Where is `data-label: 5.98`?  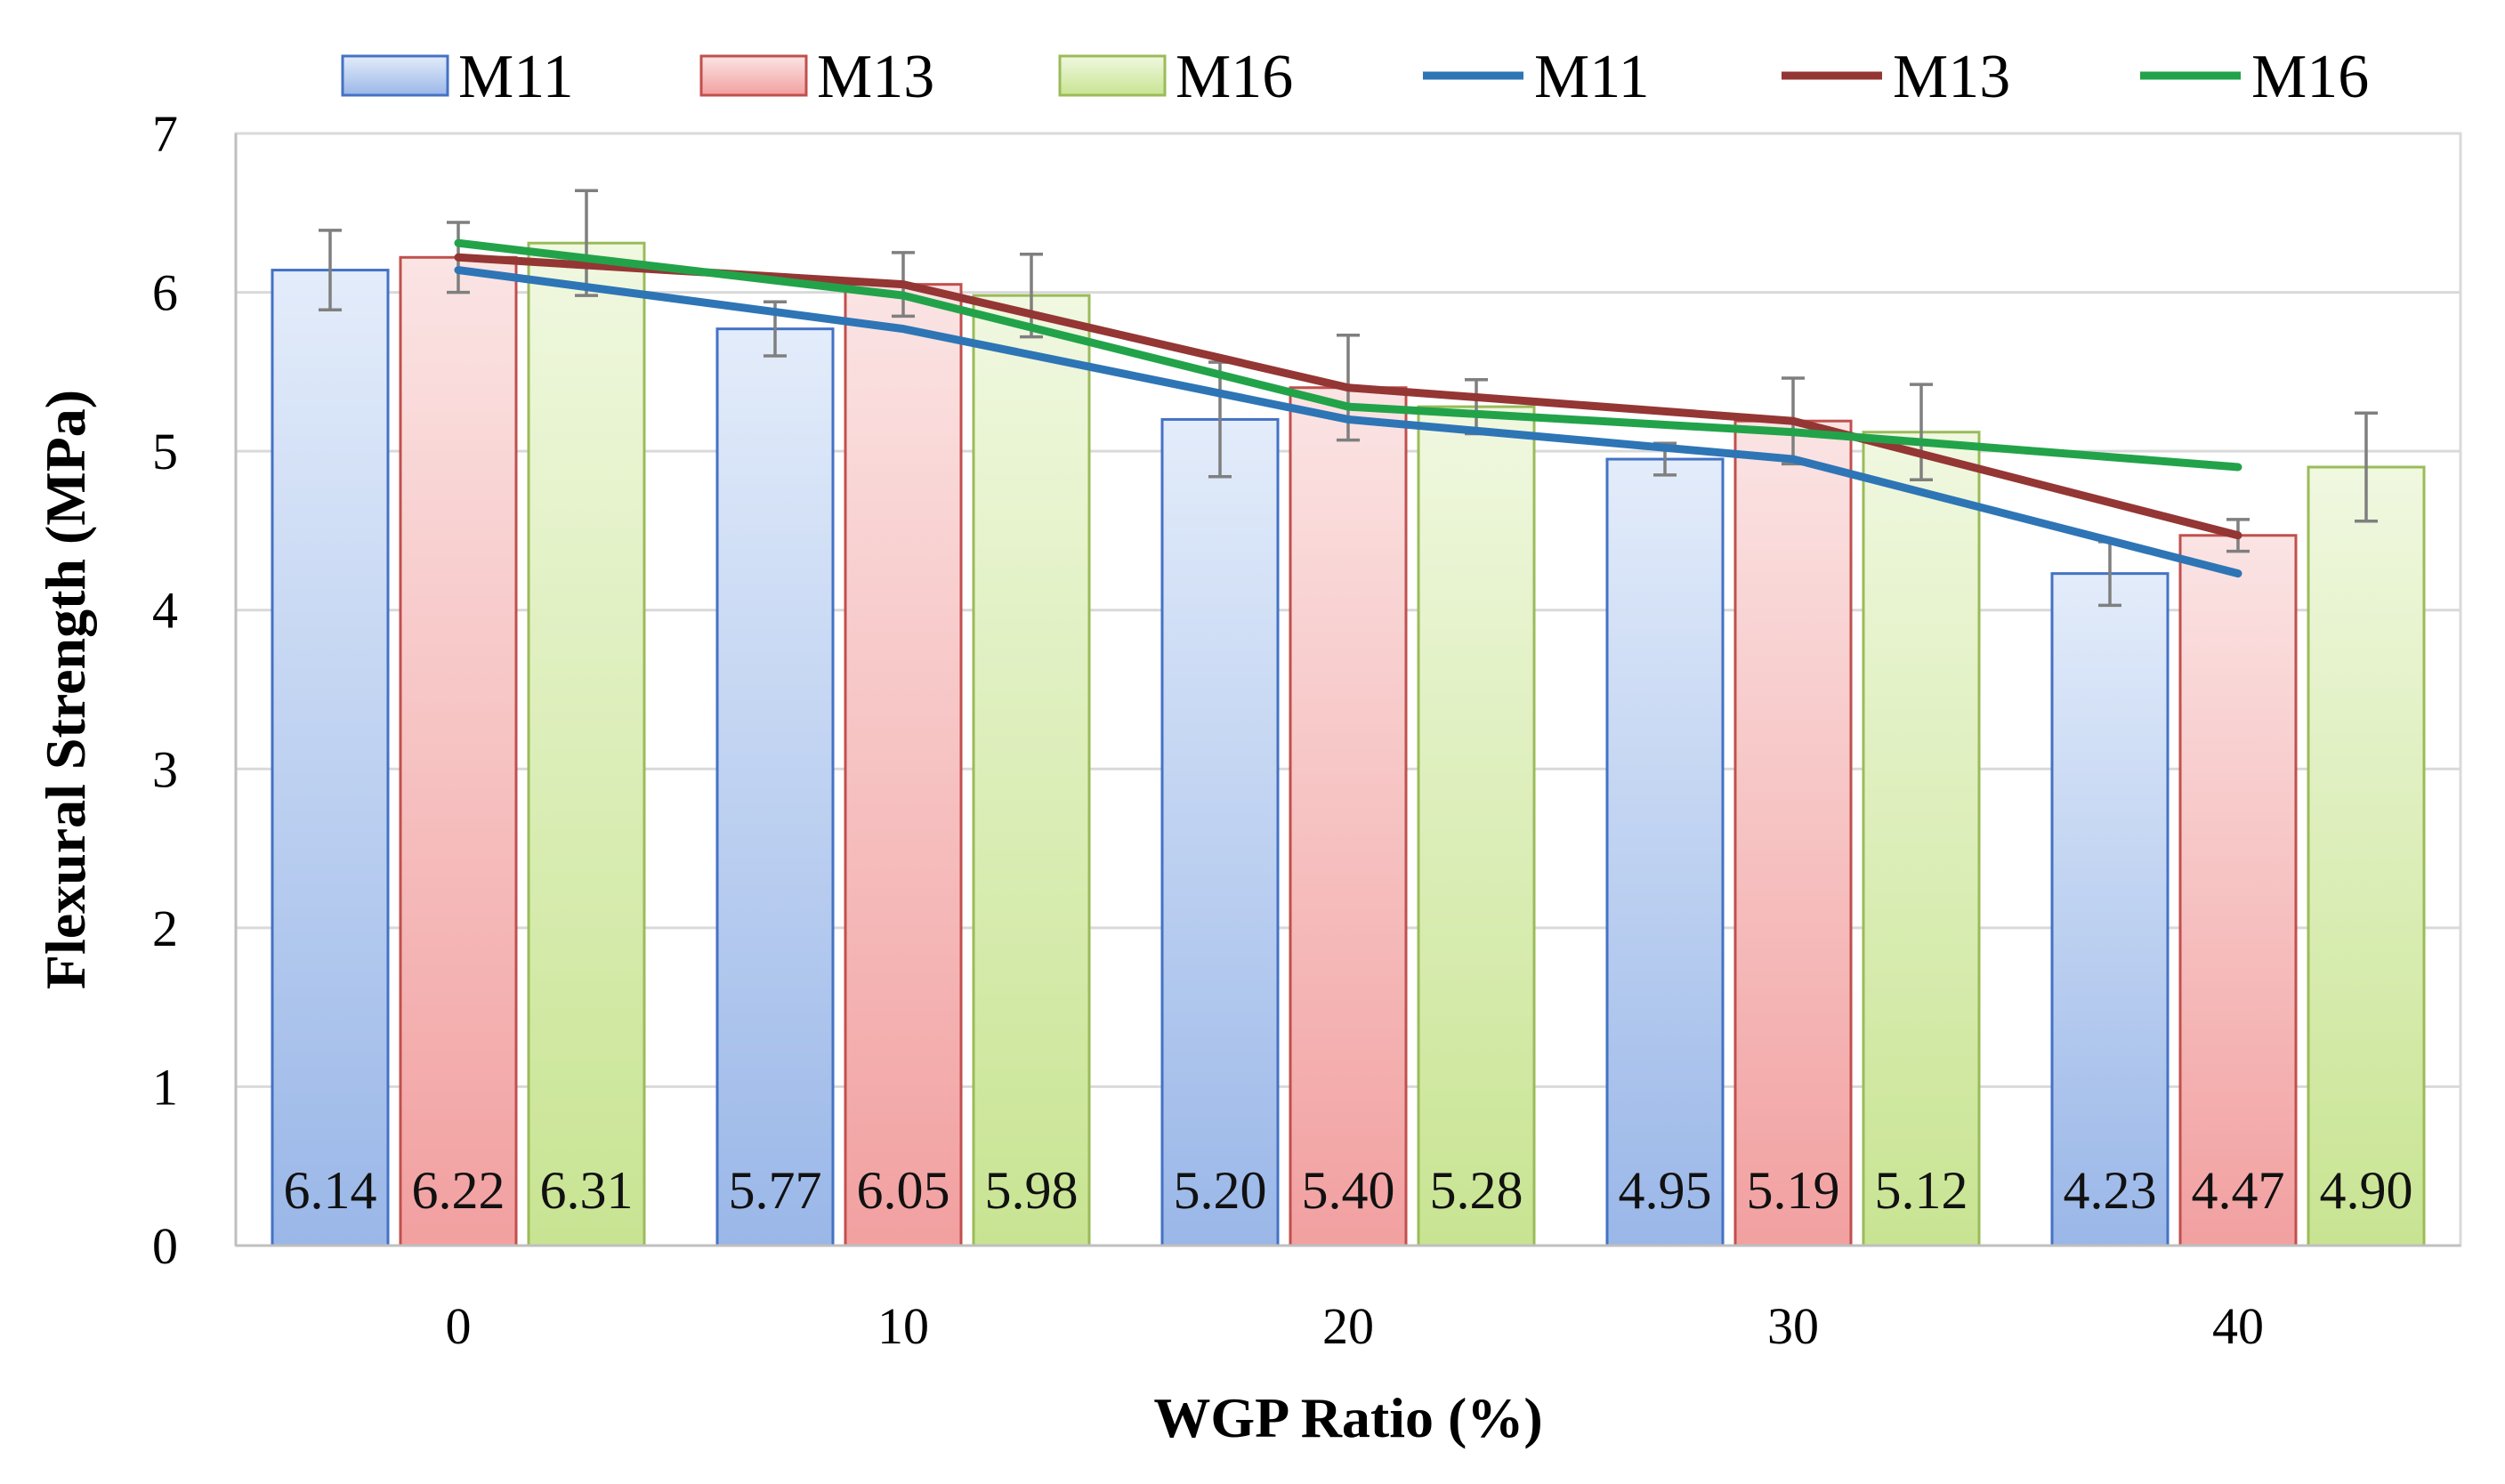
data-label: 5.98 is located at coordinates (1032, 1190).